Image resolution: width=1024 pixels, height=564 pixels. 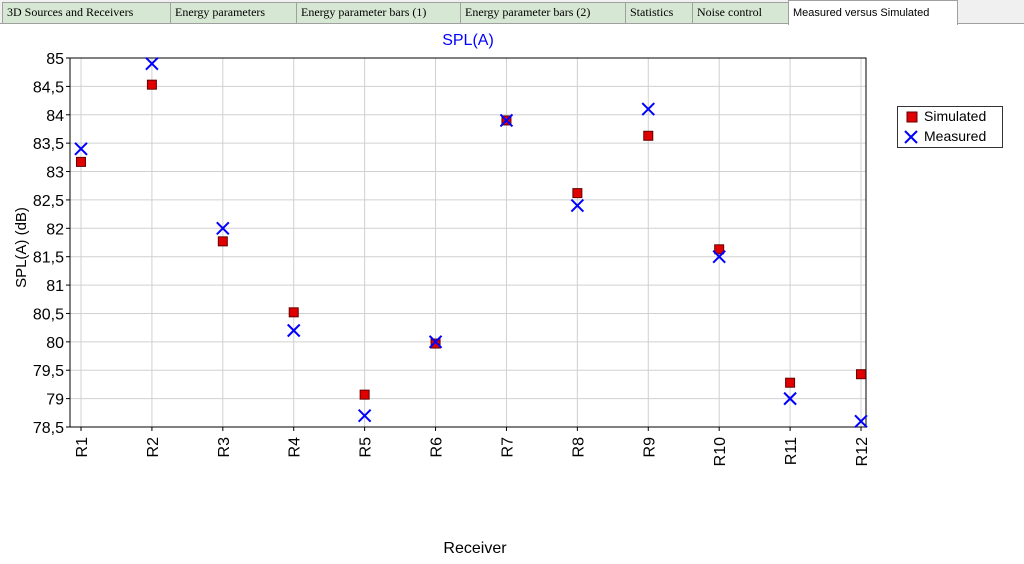 I want to click on tab-3d-sources-receivers: 3D Sources and Receivers, so click(x=87, y=12).